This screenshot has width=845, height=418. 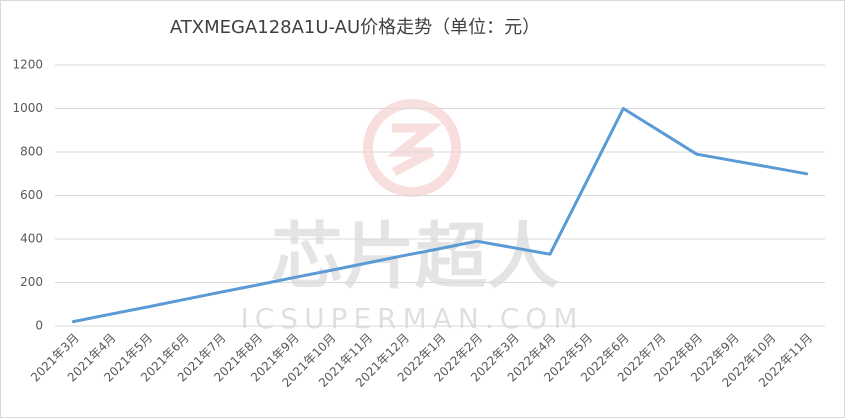 What do you see at coordinates (31, 239) in the screenshot?
I see `y-tick-label: 400` at bounding box center [31, 239].